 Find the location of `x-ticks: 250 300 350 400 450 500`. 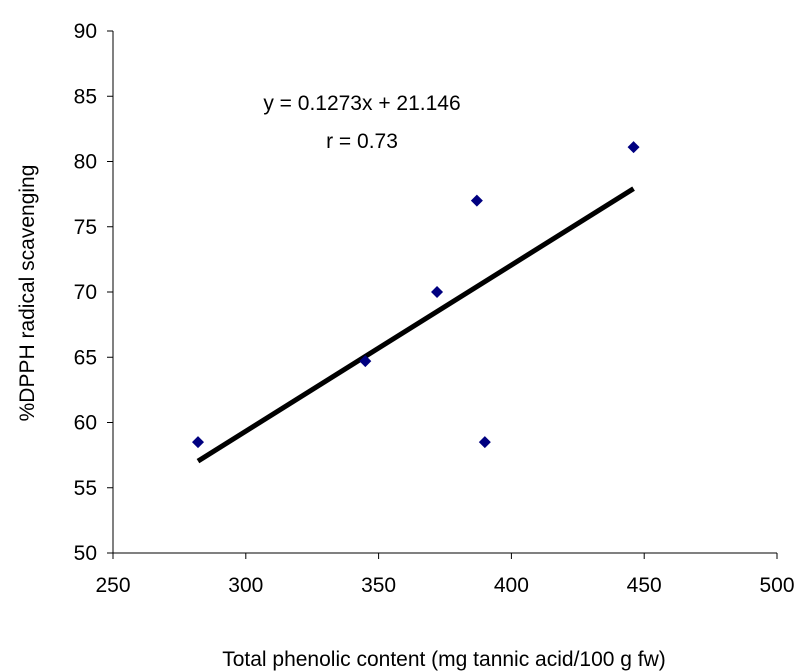

x-ticks: 250 300 350 400 450 500 is located at coordinates (445, 575).